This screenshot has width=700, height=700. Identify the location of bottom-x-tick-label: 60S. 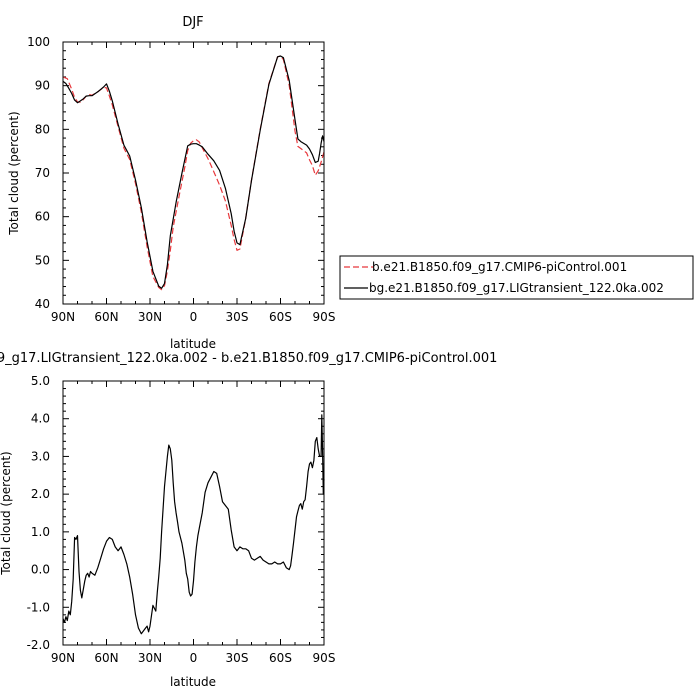
(280, 658).